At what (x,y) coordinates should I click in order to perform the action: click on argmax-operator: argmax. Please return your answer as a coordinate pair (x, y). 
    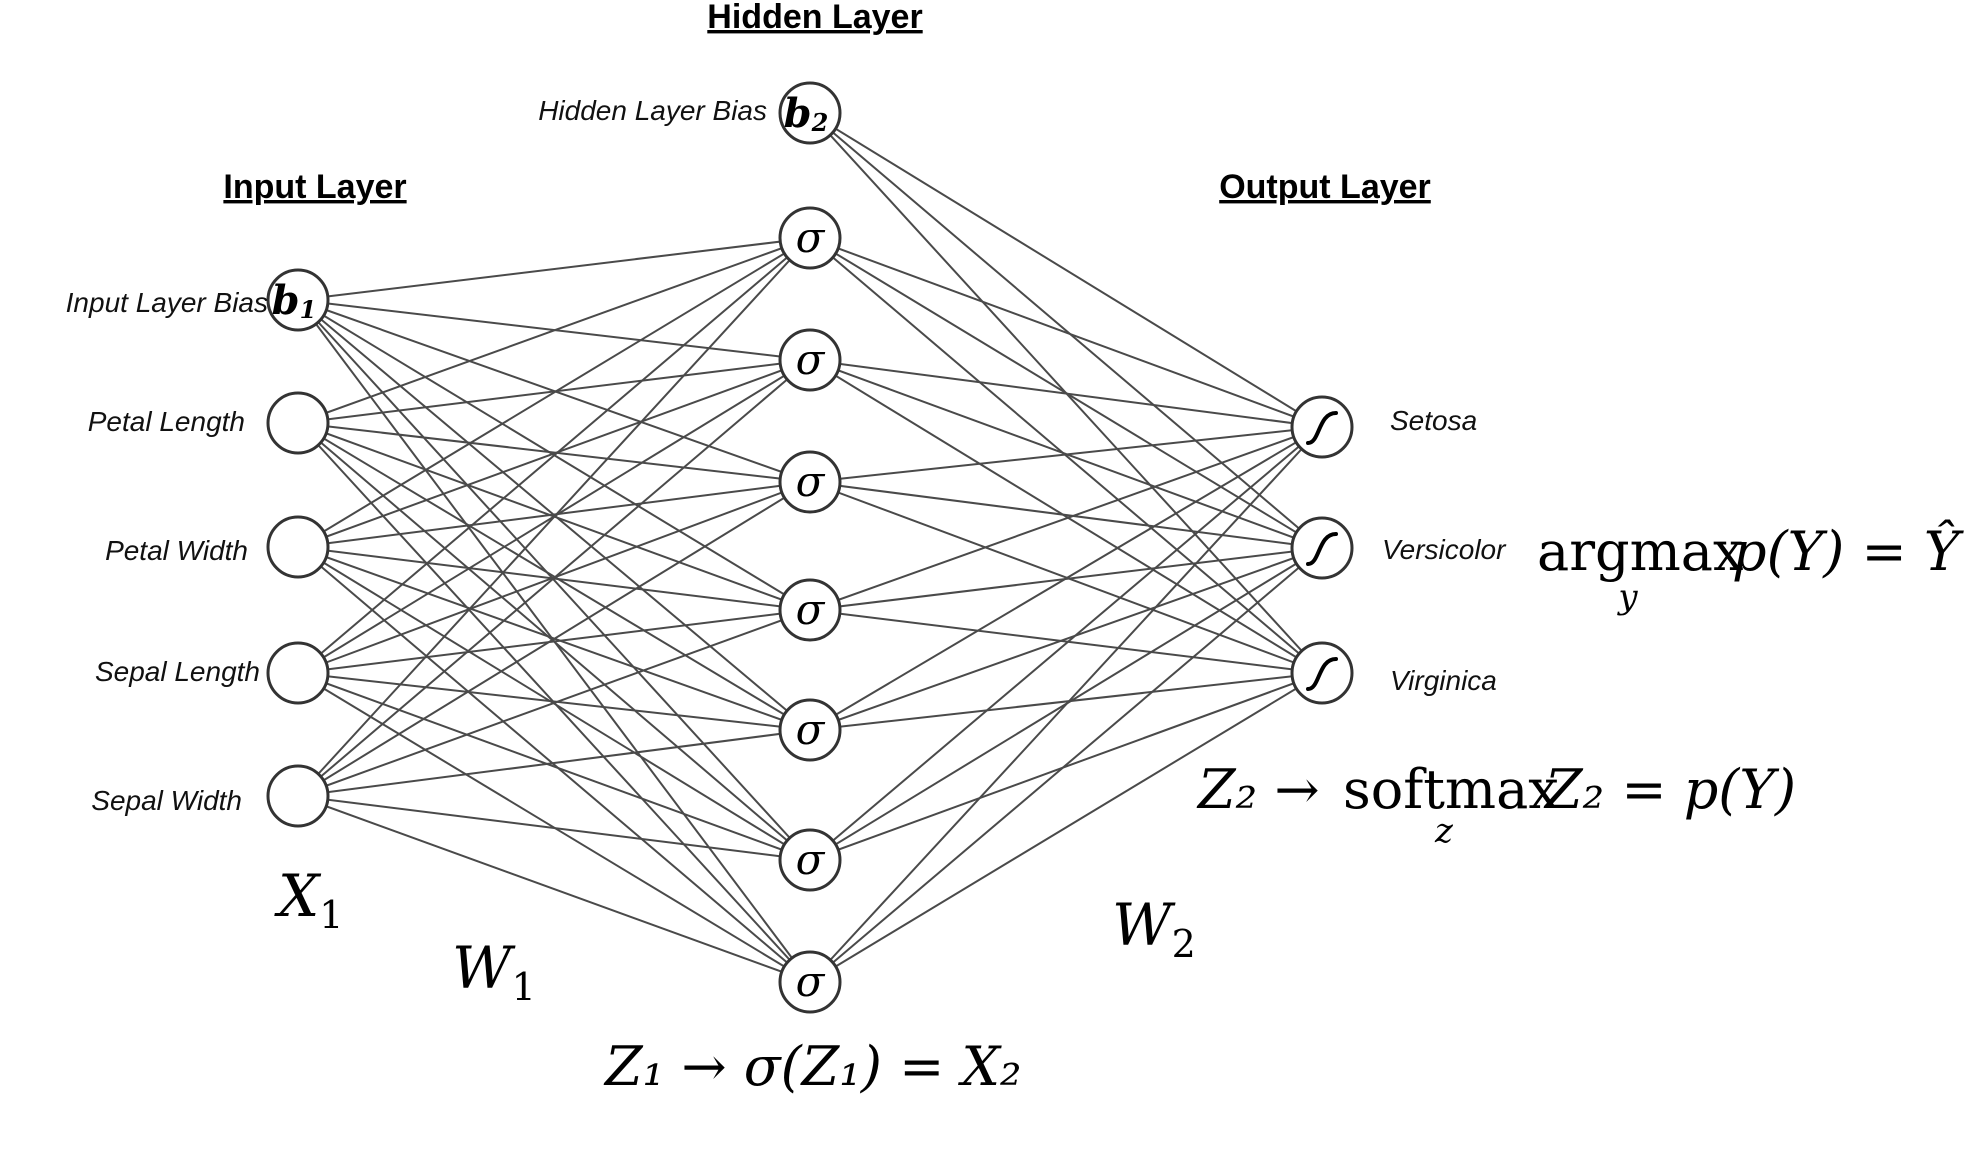
    Looking at the image, I should click on (1640, 551).